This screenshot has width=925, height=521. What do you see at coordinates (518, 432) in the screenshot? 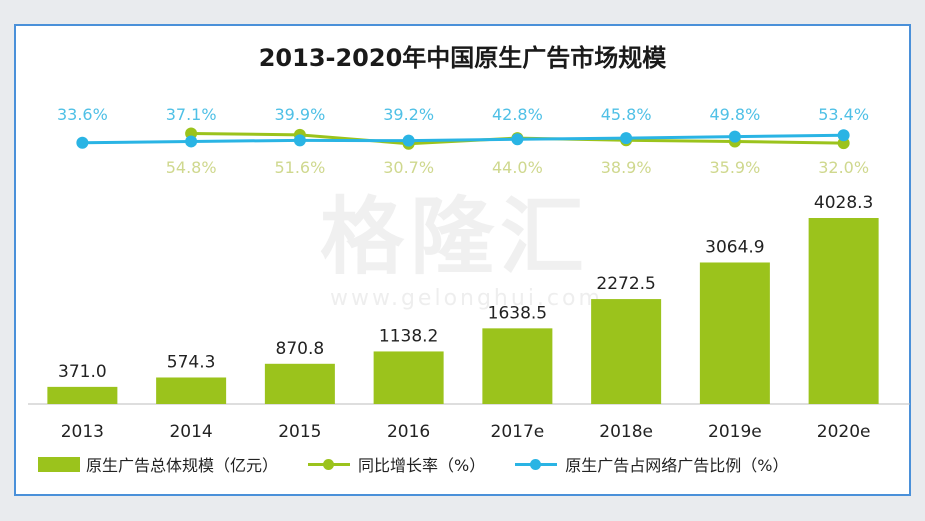
I see `x-tick-label-2017e: 2017e` at bounding box center [518, 432].